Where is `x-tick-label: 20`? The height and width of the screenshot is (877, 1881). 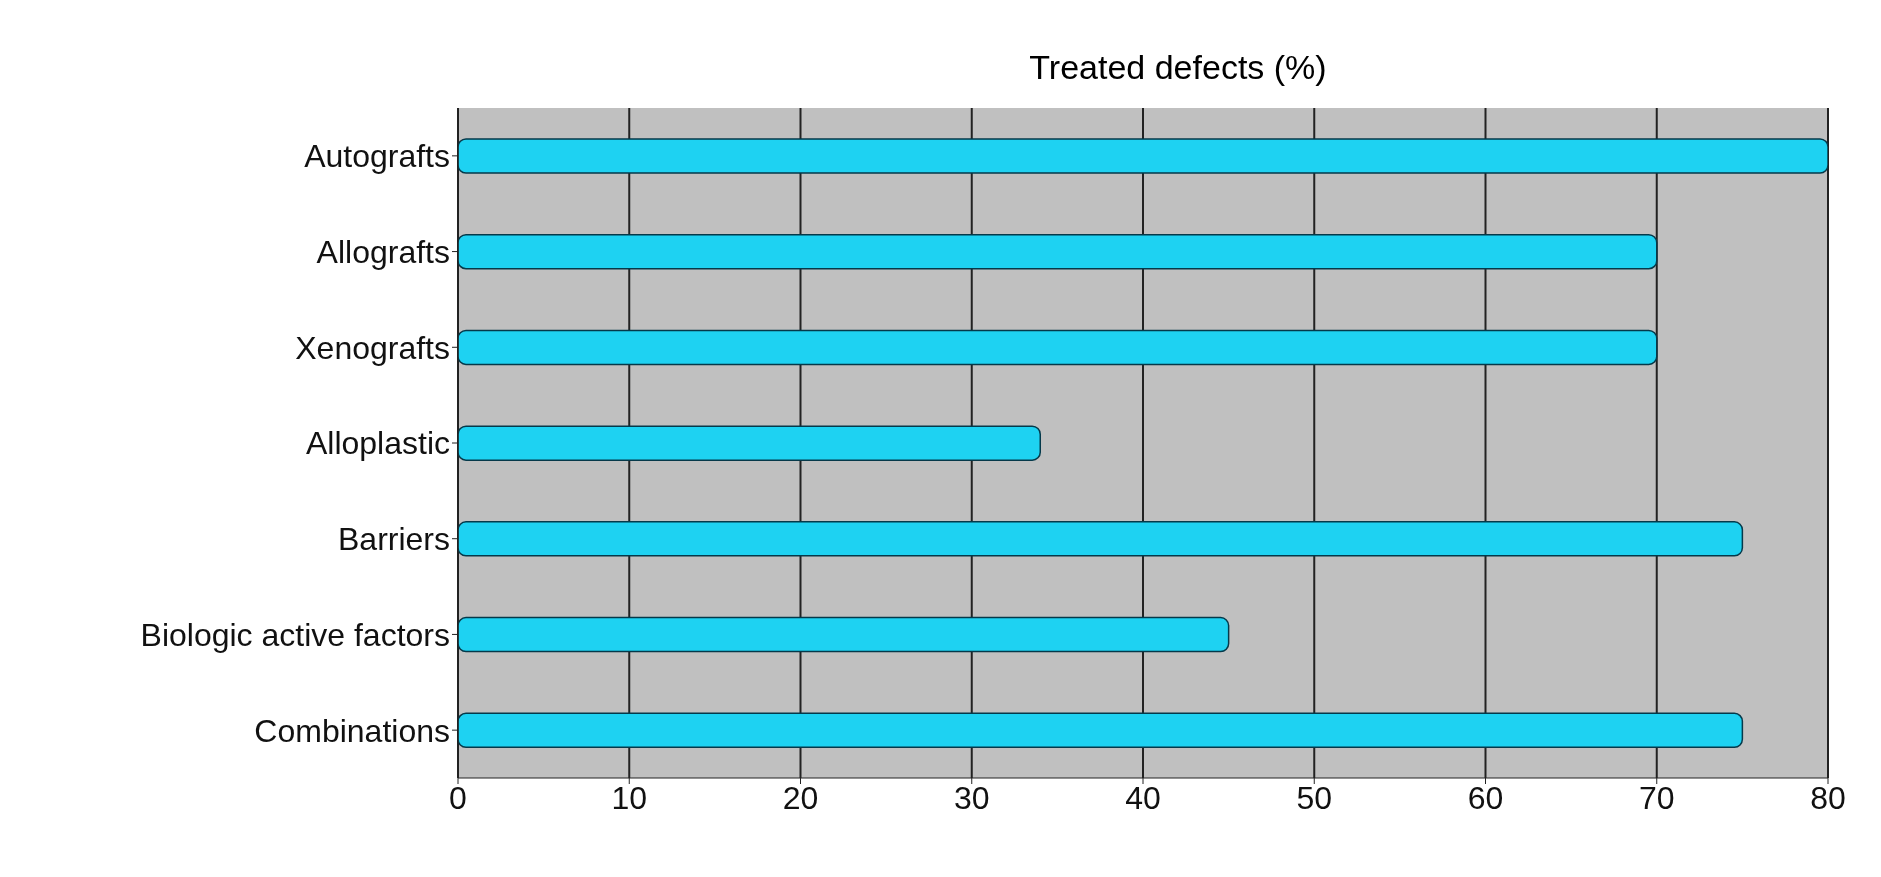 x-tick-label: 20 is located at coordinates (800, 797).